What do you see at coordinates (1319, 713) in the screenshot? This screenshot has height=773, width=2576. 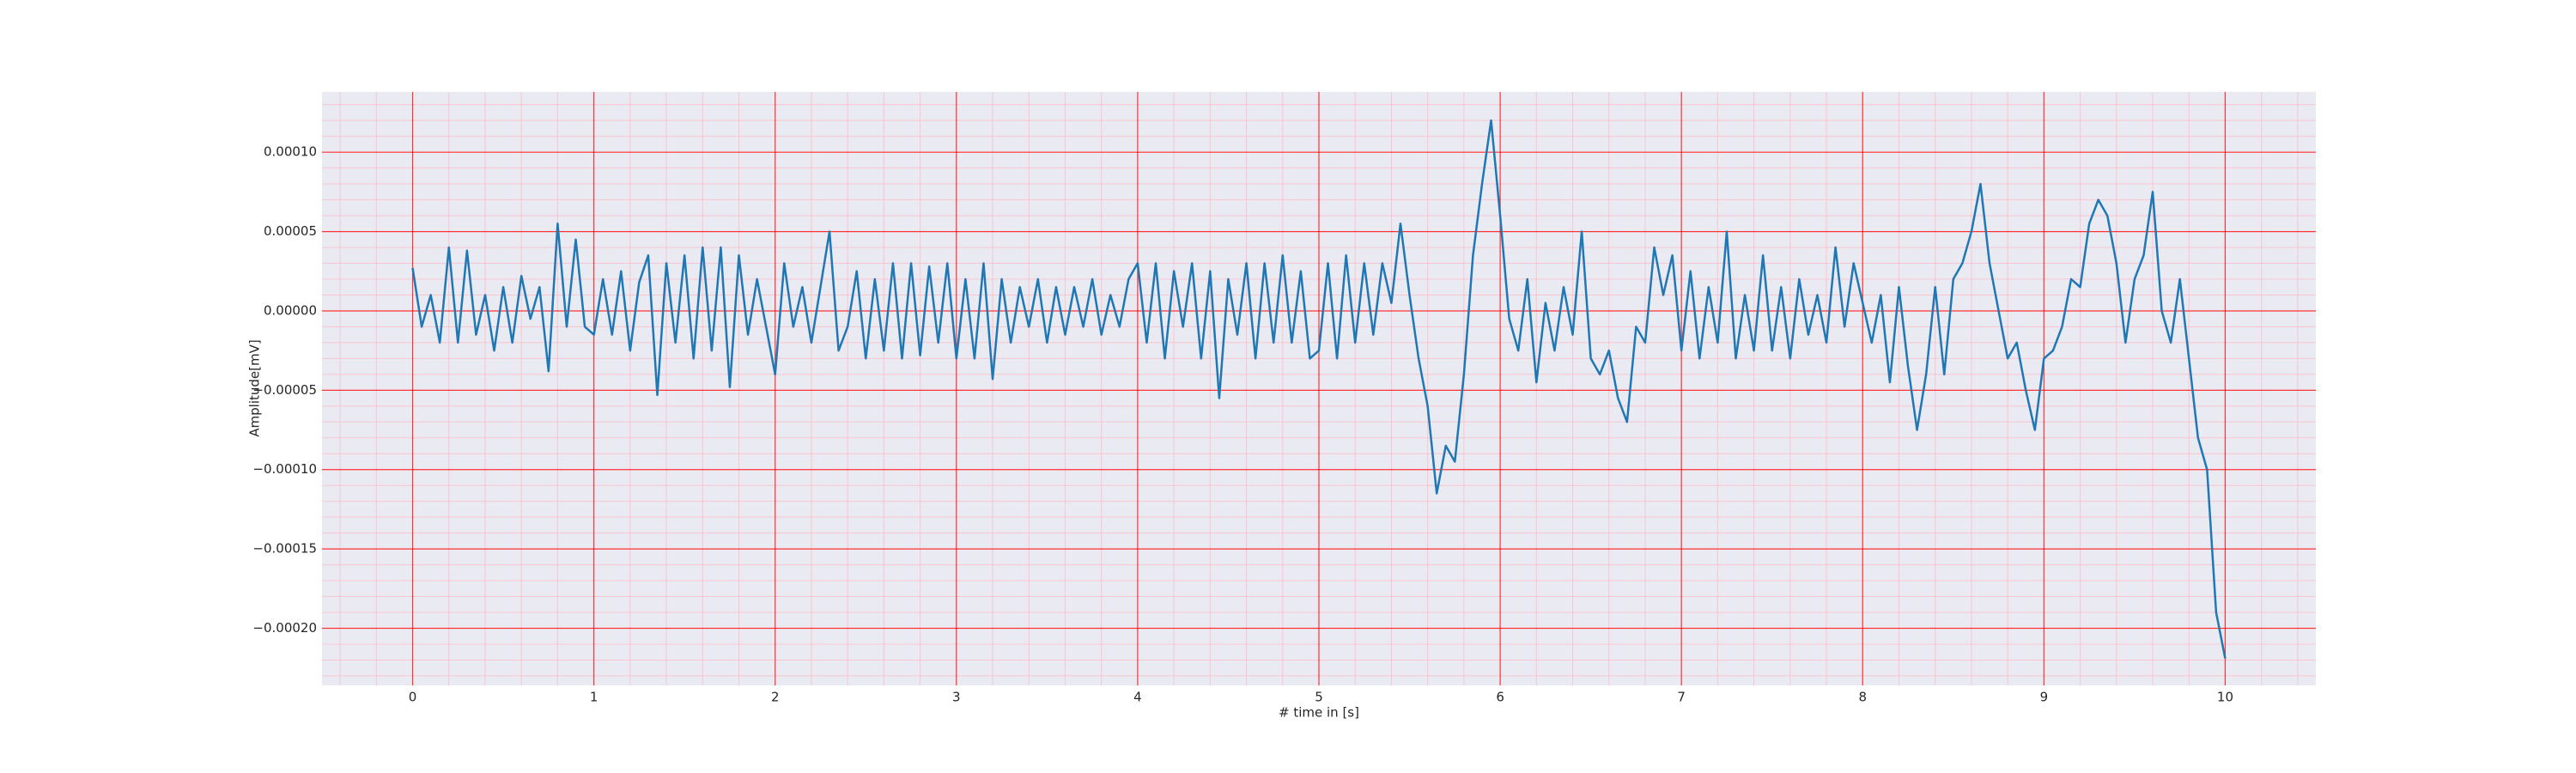 I see `x-axis-label: # time in [s]` at bounding box center [1319, 713].